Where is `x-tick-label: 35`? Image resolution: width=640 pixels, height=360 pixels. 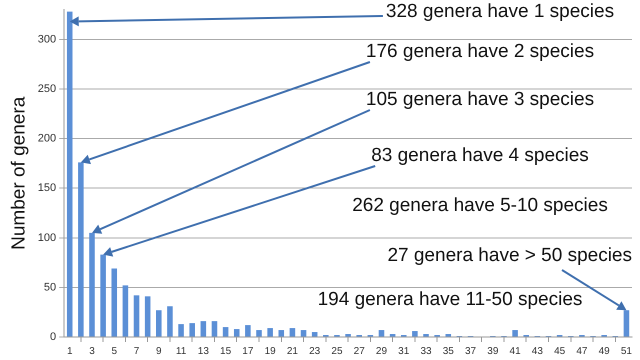 x-tick-label: 35 is located at coordinates (448, 351).